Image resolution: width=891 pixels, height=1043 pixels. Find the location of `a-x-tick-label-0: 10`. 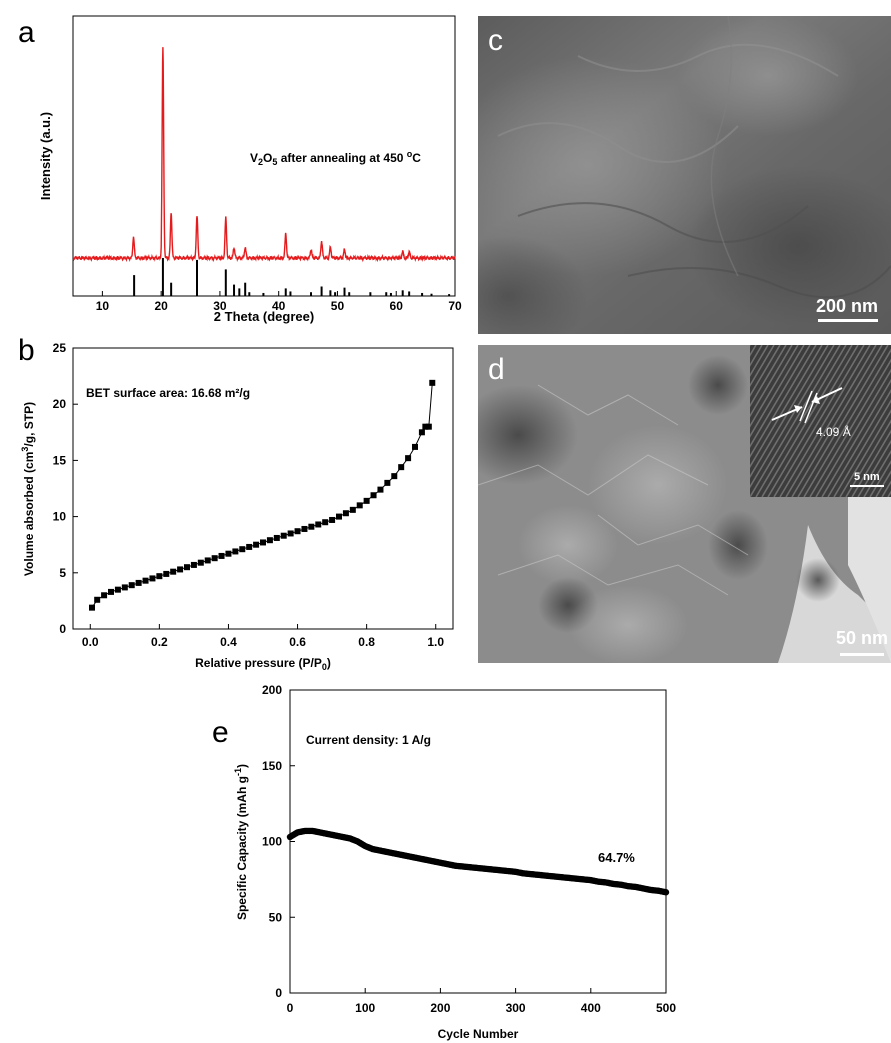

a-x-tick-label-0: 10 is located at coordinates (103, 306).